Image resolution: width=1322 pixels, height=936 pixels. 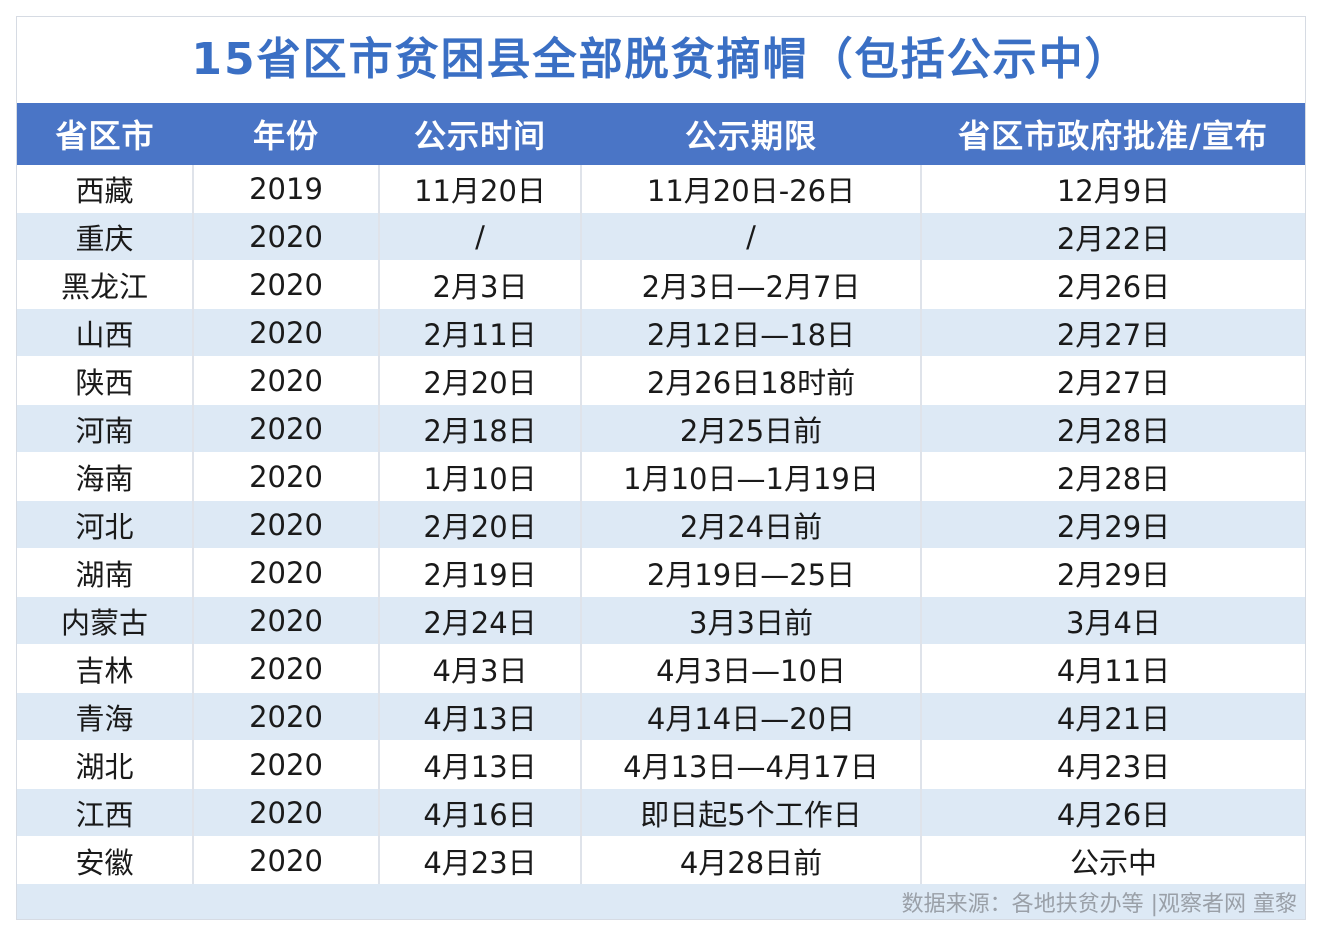 What do you see at coordinates (105, 572) in the screenshot?
I see `cell-province: 湖南` at bounding box center [105, 572].